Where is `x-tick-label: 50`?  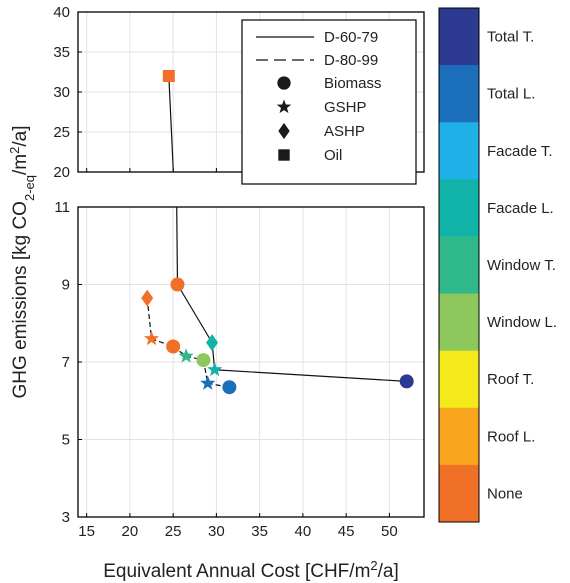 x-tick-label: 50 is located at coordinates (389, 531).